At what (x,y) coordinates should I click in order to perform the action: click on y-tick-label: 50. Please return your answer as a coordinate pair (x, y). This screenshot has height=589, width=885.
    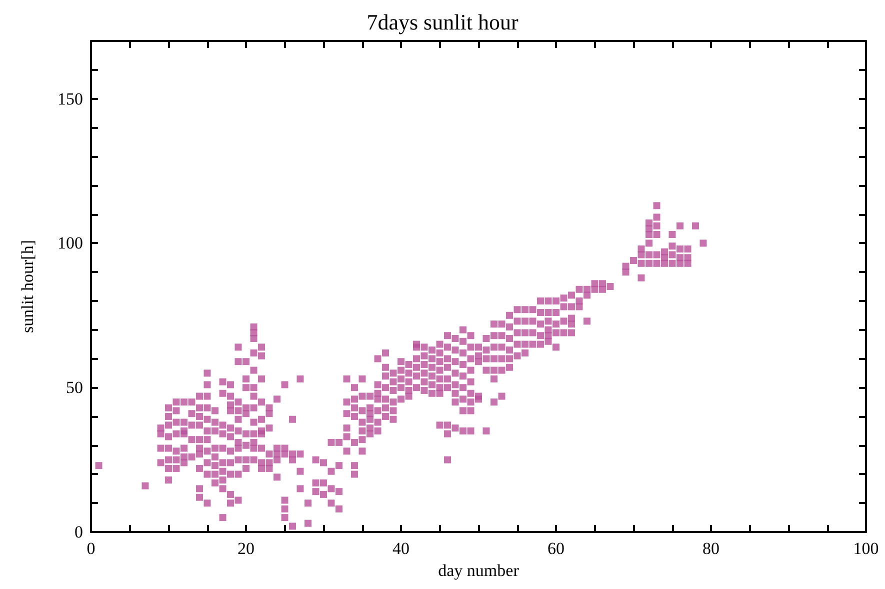
    Looking at the image, I should click on (74, 388).